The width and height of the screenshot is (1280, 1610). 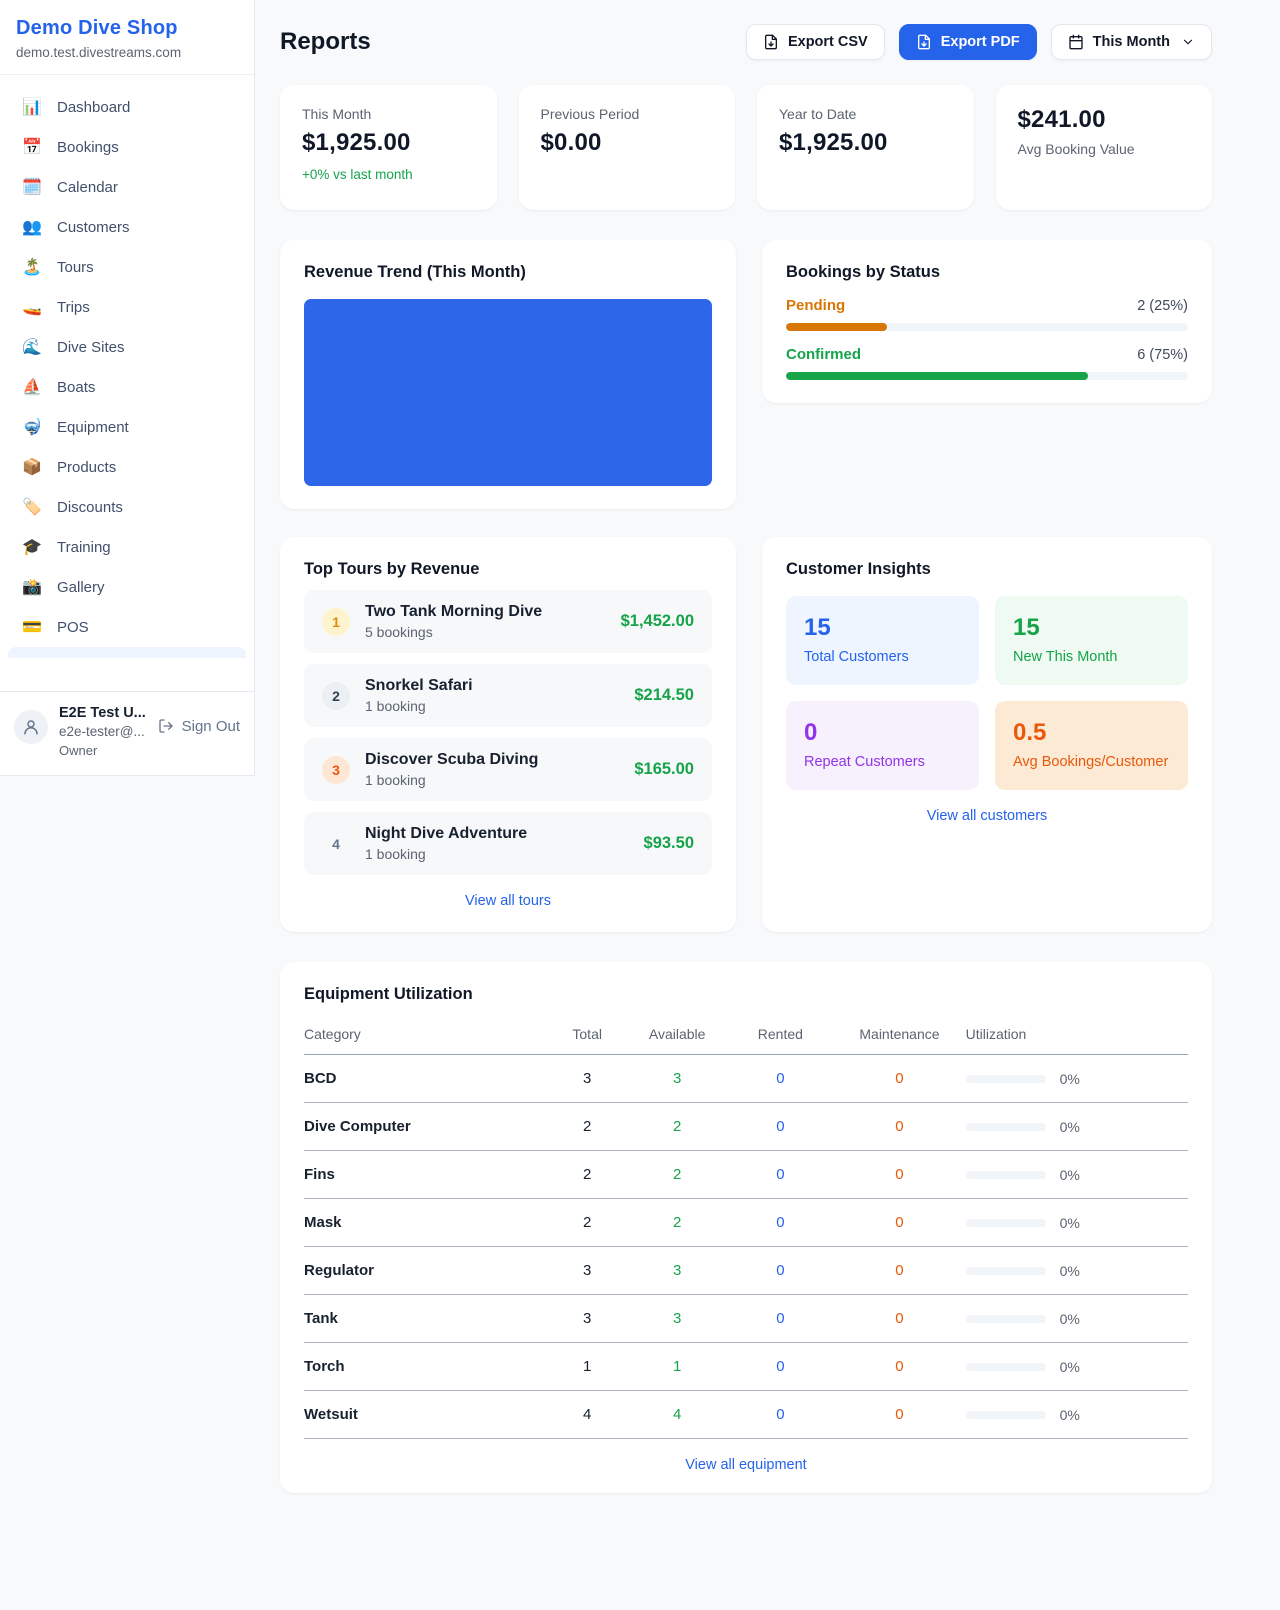 I want to click on sidebar-item-label: Calendar, so click(x=87, y=187).